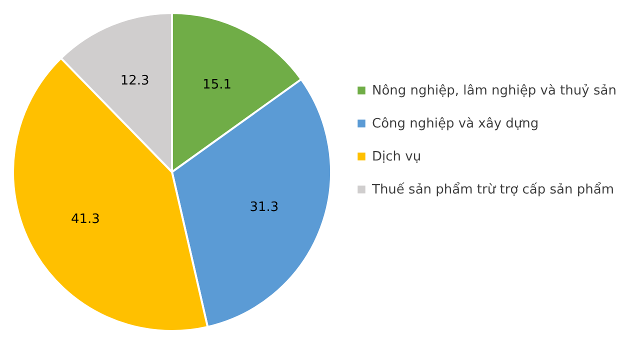 This screenshot has width=622, height=338. I want to click on data-label: 41.3, so click(85, 220).